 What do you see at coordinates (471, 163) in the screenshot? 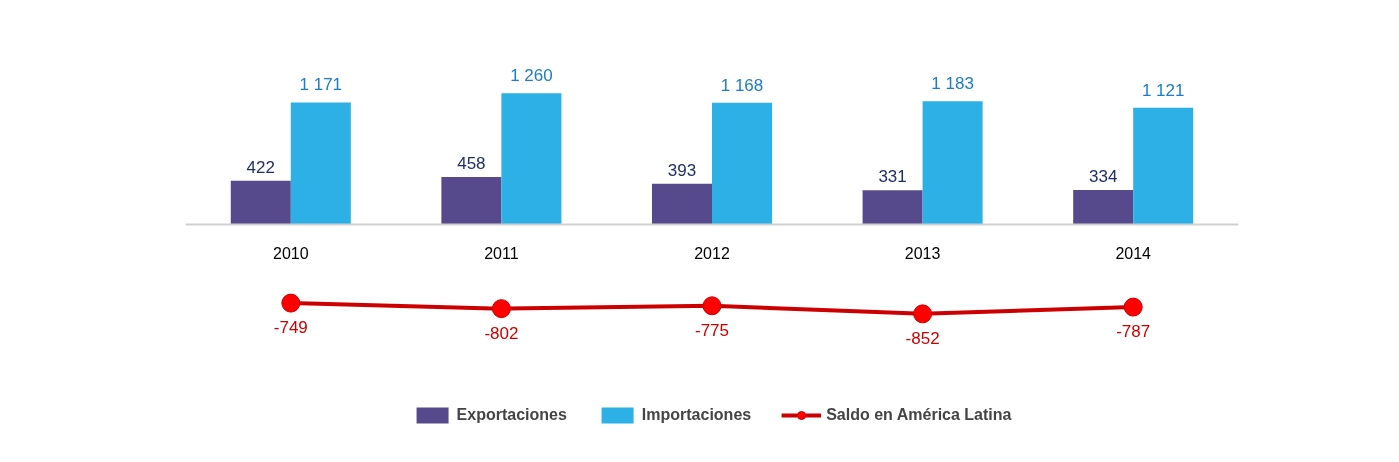
I see `data-label: 458` at bounding box center [471, 163].